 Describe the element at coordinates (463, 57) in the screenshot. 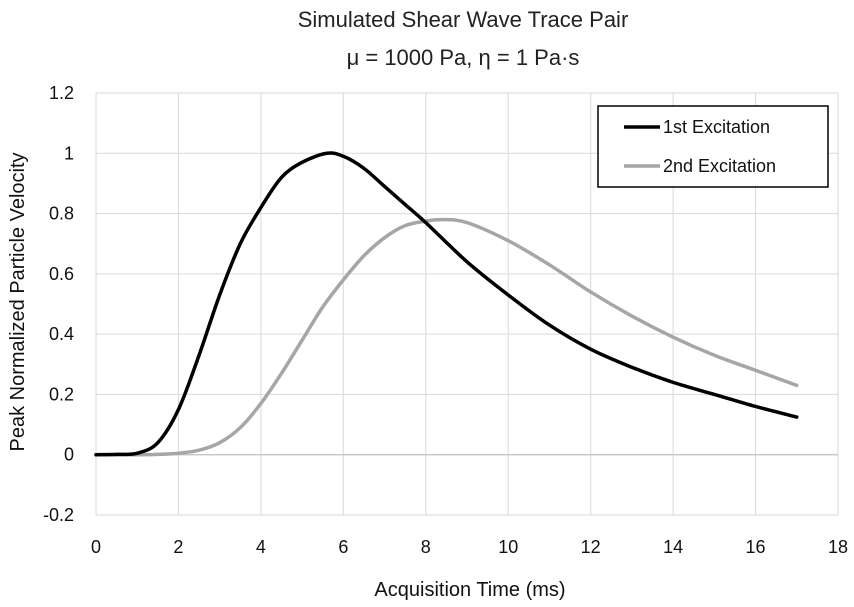

I see `chart-subtitle: μ = 1000 Pa, η = 1 Pa·s` at that location.